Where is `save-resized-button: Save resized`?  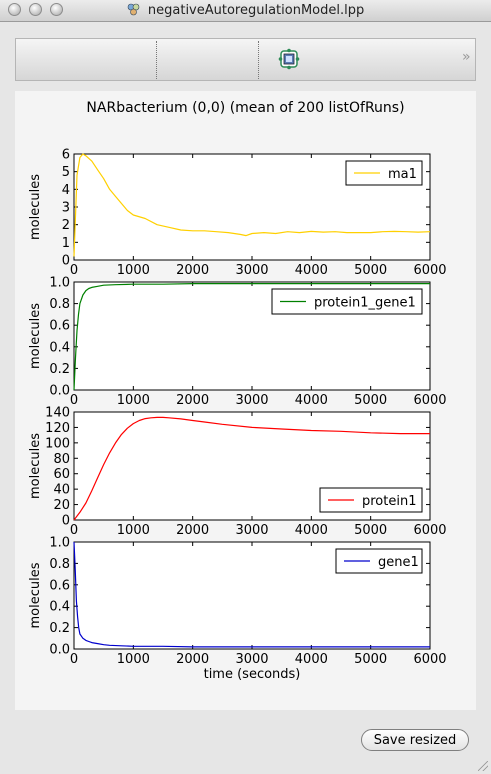 save-resized-button: Save resized is located at coordinates (415, 740).